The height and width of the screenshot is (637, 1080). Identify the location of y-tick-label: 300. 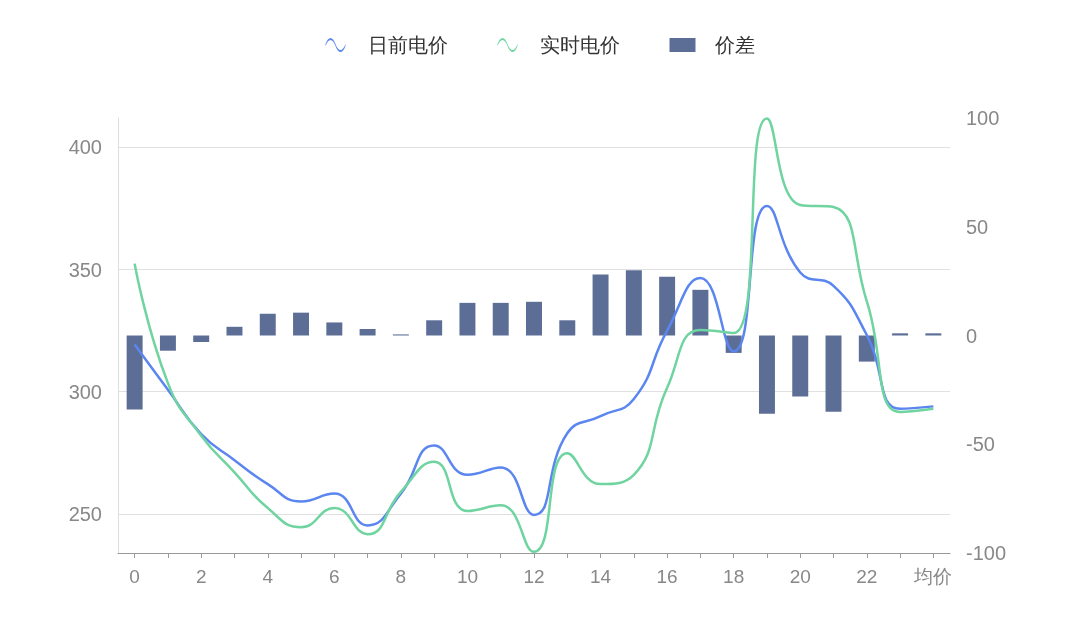
(85, 391).